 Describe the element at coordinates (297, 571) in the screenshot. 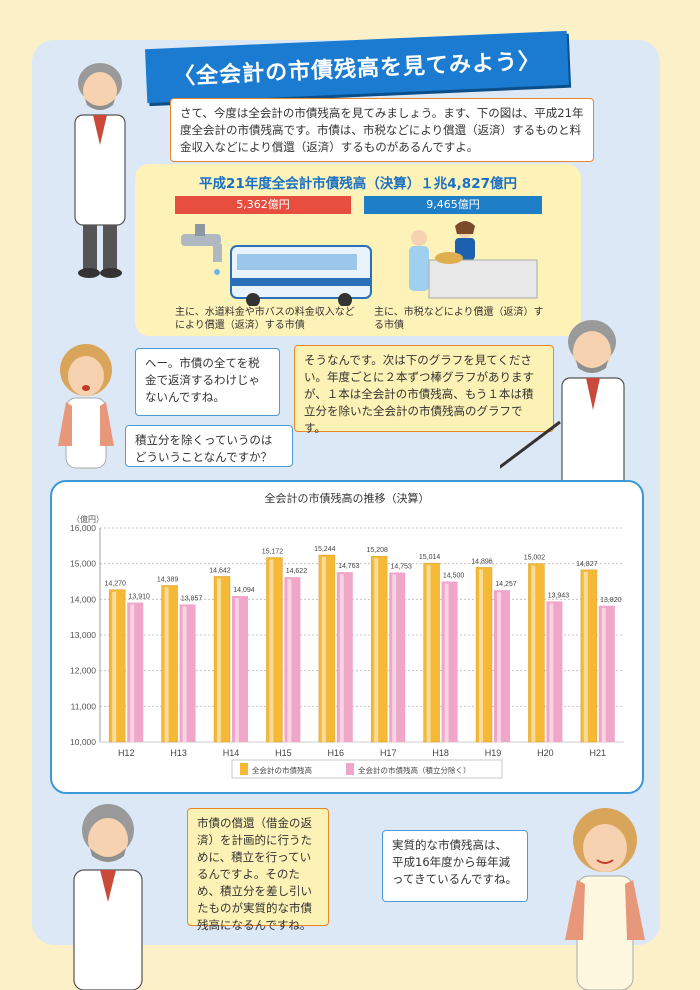

I see `data-label: 14,622` at that location.